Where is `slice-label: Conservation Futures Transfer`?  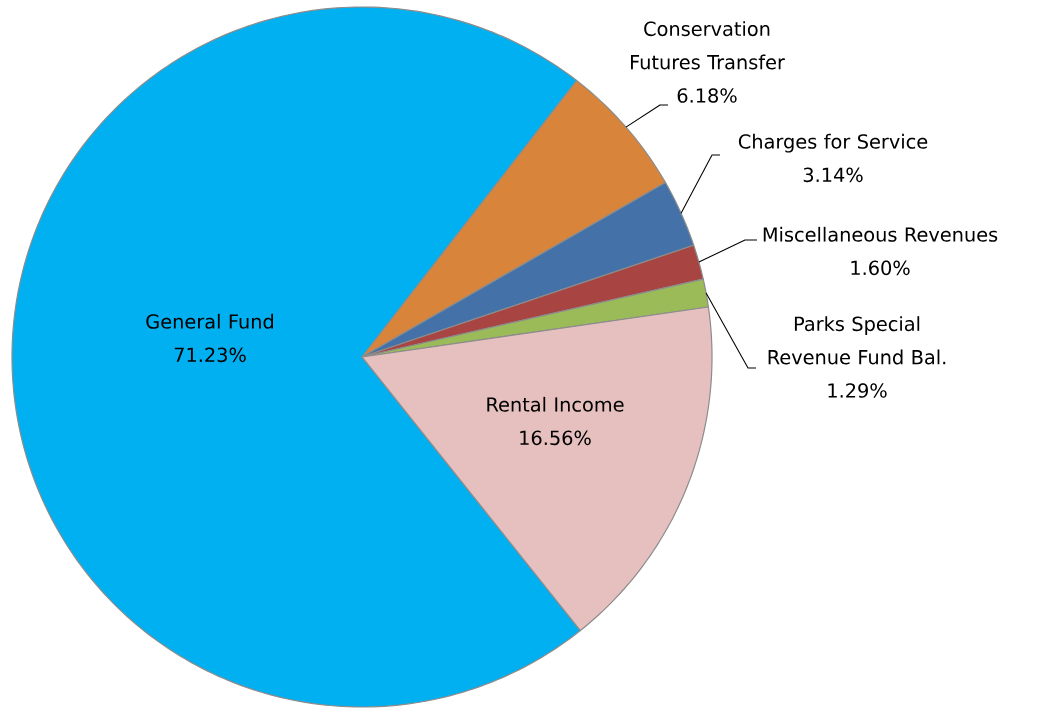
slice-label: Conservation Futures Transfer is located at coordinates (708, 45).